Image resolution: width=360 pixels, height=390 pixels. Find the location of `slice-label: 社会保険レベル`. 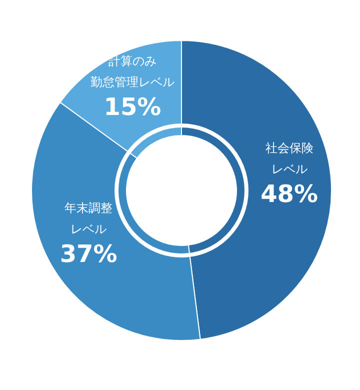

slice-label: 社会保険レベル is located at coordinates (289, 158).